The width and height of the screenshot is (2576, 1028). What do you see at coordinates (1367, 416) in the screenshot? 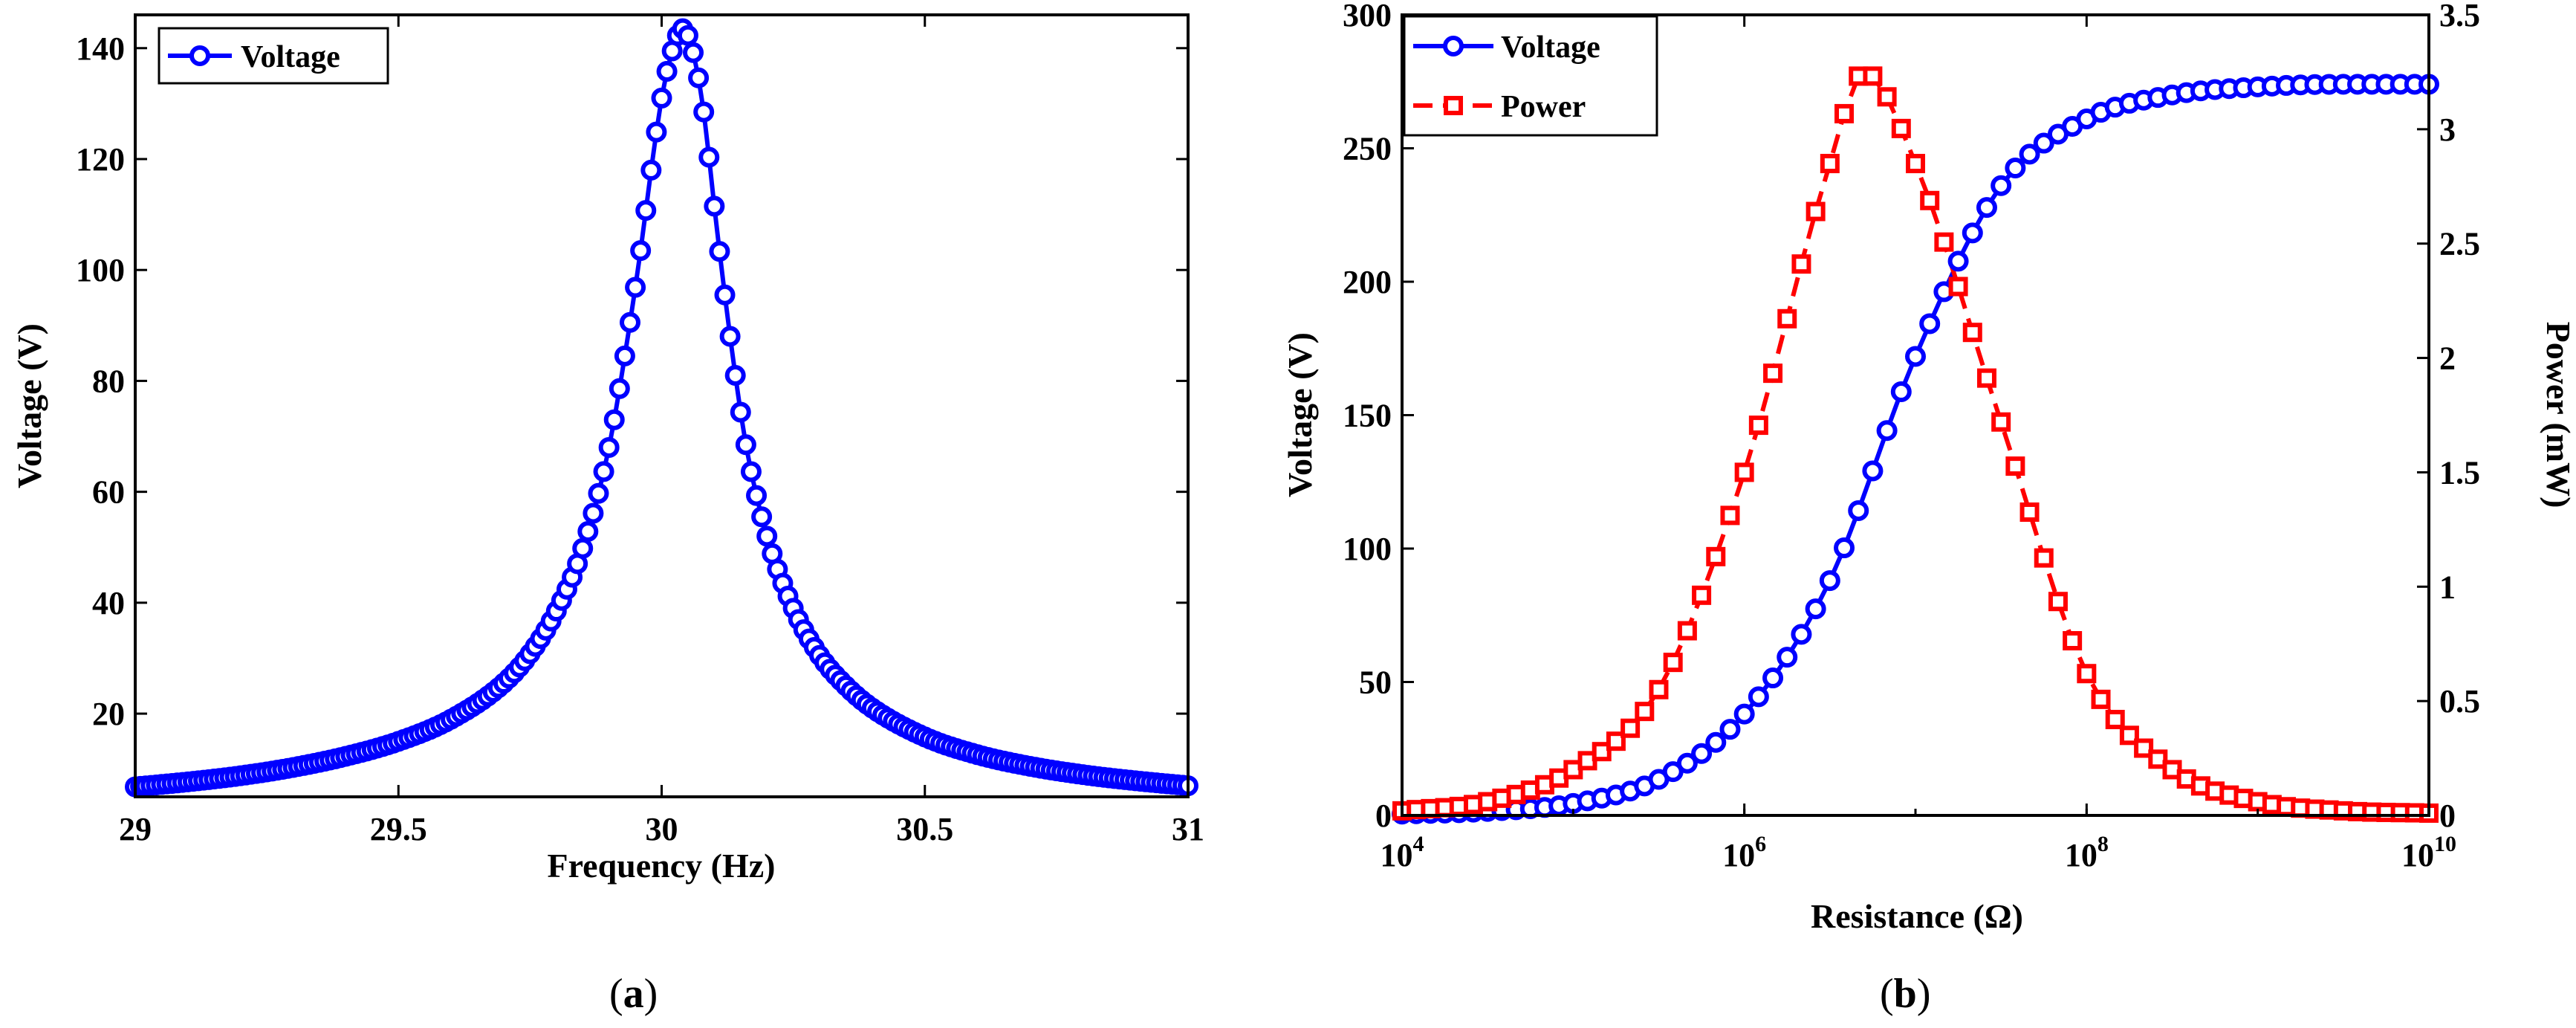
I see `y-tick-label-left-b: 150` at bounding box center [1367, 416].